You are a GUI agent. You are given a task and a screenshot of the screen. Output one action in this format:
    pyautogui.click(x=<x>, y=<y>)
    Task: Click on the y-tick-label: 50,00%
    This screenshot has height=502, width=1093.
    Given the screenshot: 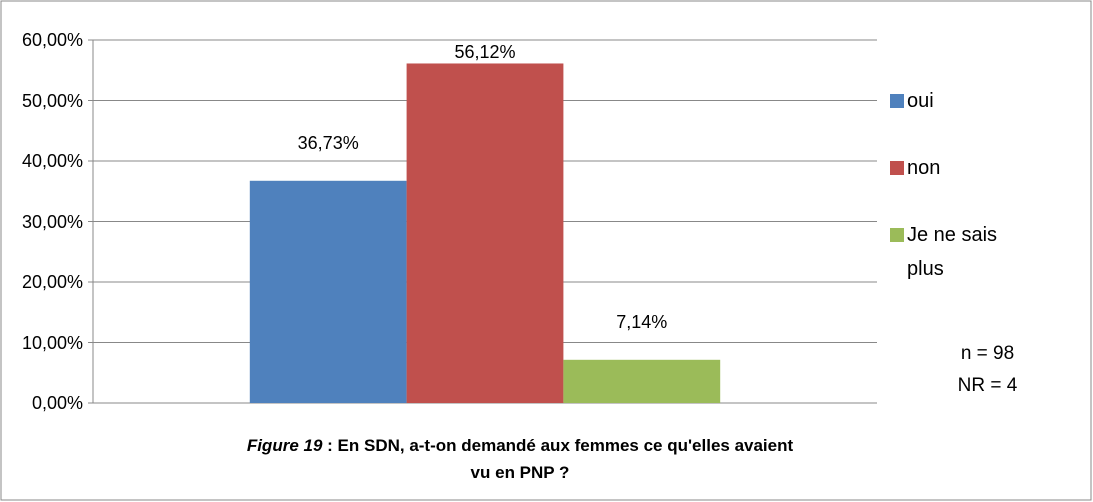 What is the action you would take?
    pyautogui.click(x=52, y=100)
    